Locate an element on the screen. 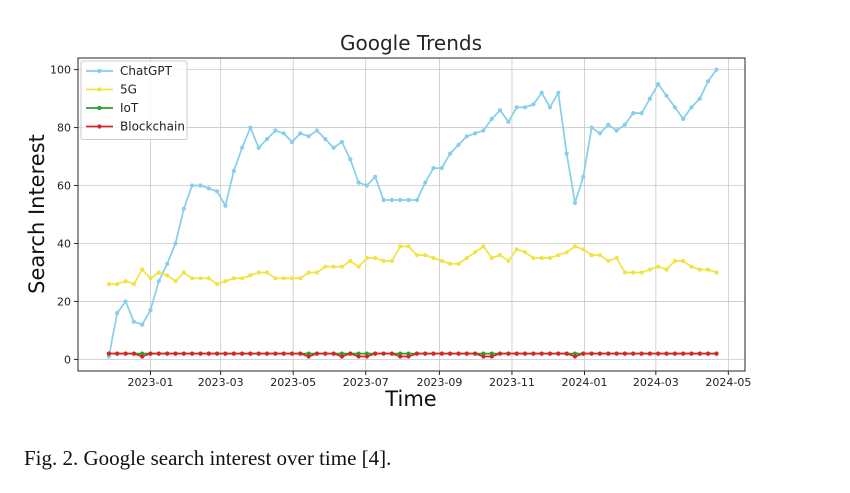 Image resolution: width=850 pixels, height=493 pixels. series-blockchain is located at coordinates (412, 355).